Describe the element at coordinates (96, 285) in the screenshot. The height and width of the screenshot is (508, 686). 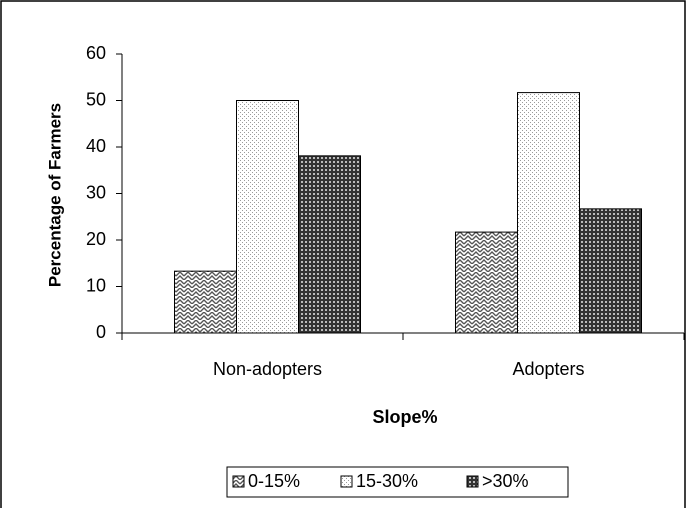
I see `y-tick-label: 10` at that location.